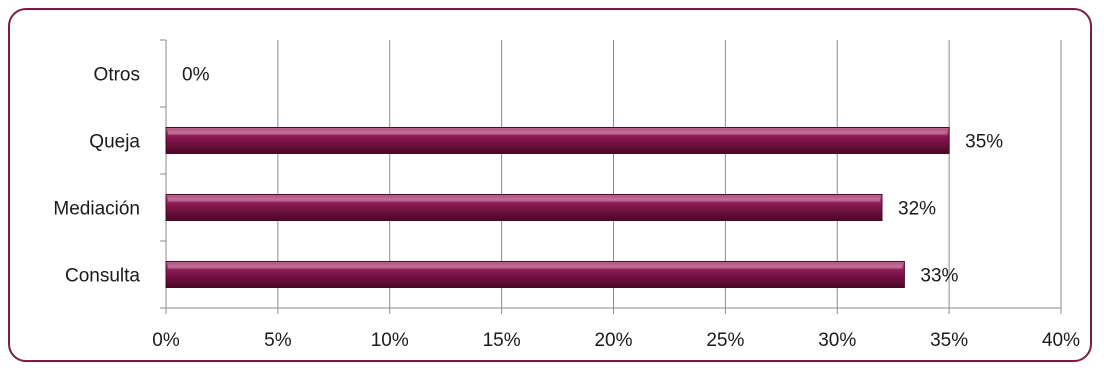 This screenshot has width=1104, height=372. What do you see at coordinates (1061, 340) in the screenshot?
I see `x-tick-label: 40%` at bounding box center [1061, 340].